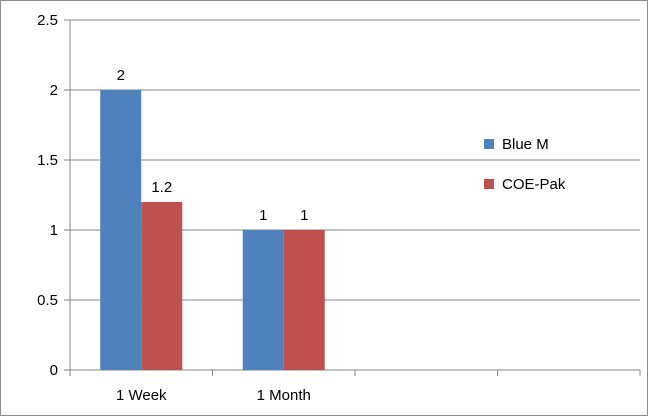 Image resolution: width=648 pixels, height=416 pixels. Describe the element at coordinates (161, 187) in the screenshot. I see `data-label: 1.2` at that location.